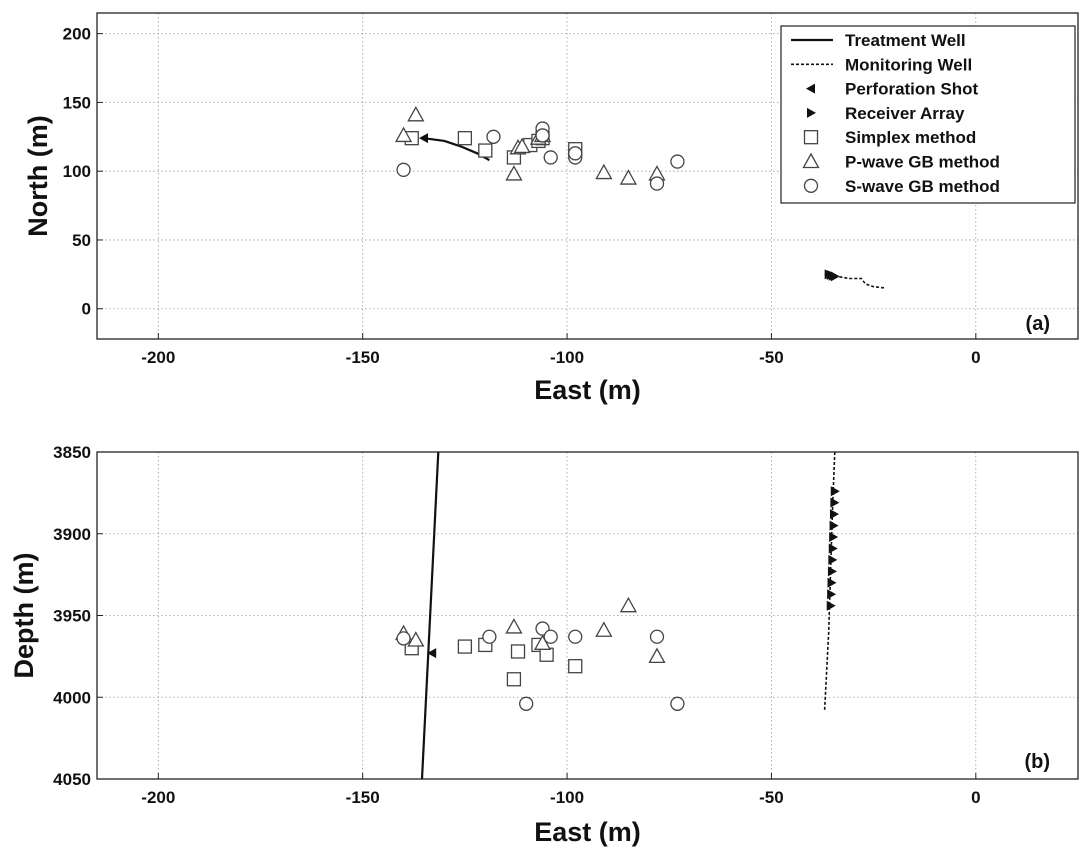  I want to click on y-tick-label: 0, so click(86, 309).